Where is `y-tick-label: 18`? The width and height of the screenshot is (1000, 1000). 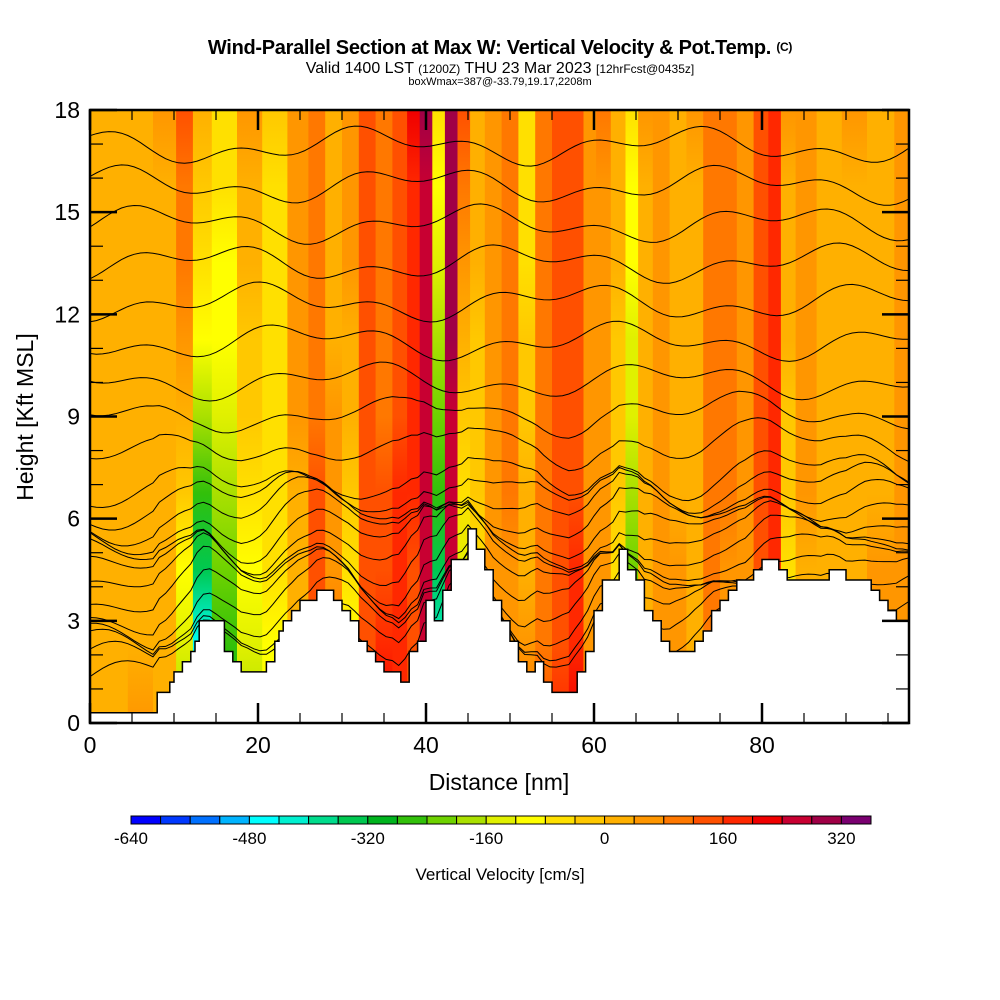 y-tick-label: 18 is located at coordinates (67, 110).